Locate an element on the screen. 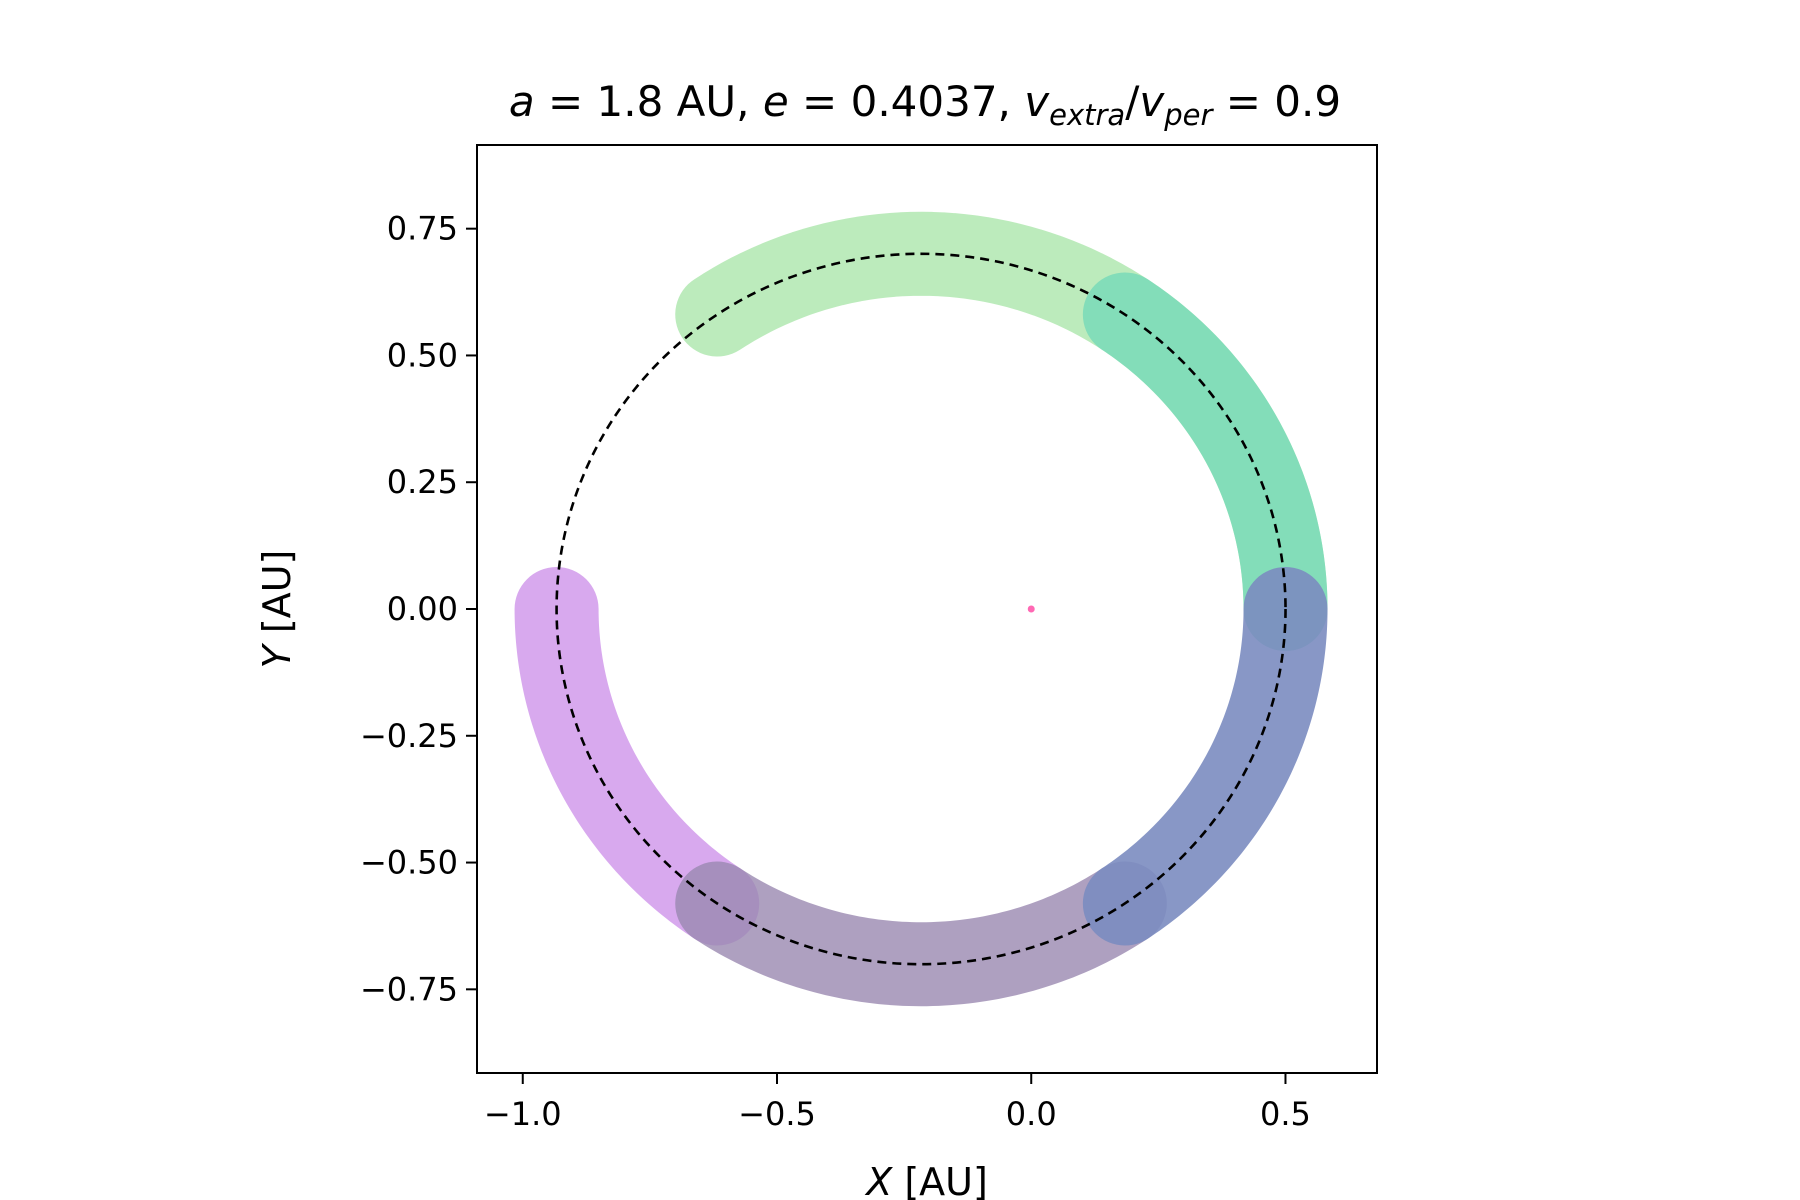 This screenshot has width=1800, height=1200. x-tick-label-4: 0.5 is located at coordinates (1285, 1114).